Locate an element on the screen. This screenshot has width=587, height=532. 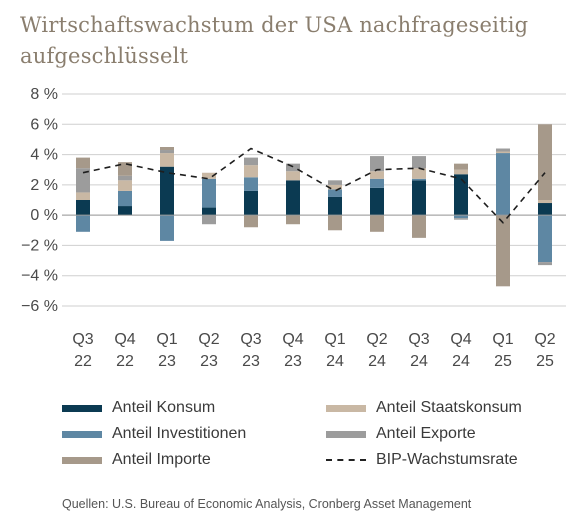
gdp-growth-line is located at coordinates (314, 185).